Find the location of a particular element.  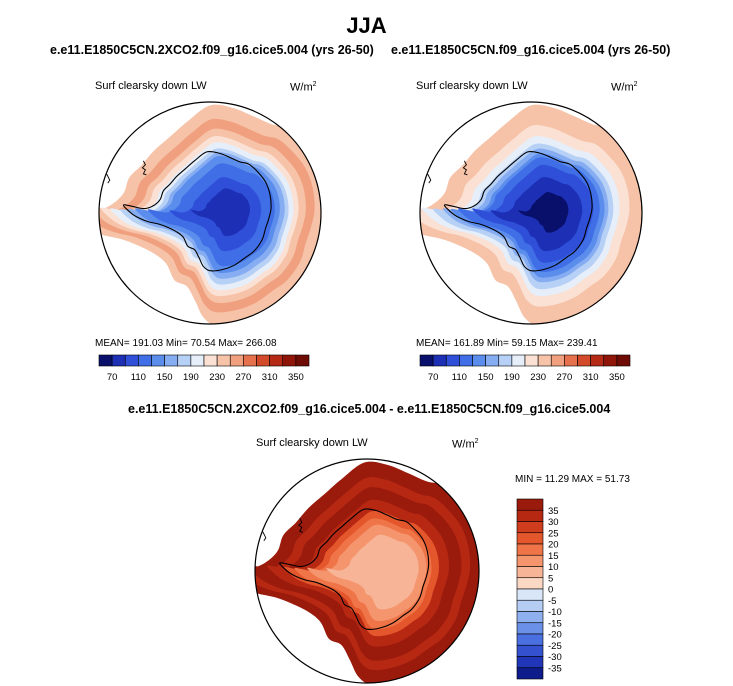

right-colorbar-tick-label-4: 230 is located at coordinates (538, 377).